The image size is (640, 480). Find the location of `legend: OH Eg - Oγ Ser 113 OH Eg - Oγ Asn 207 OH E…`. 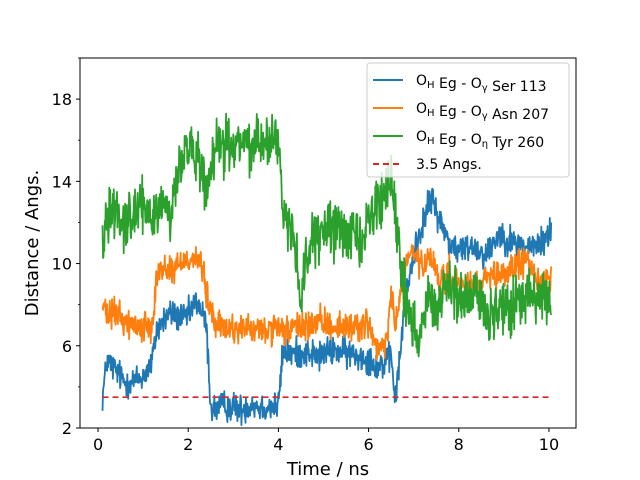

legend: OH Eg - Oγ Ser 113 OH Eg - Oγ Asn 207 OH E… is located at coordinates (468, 120).